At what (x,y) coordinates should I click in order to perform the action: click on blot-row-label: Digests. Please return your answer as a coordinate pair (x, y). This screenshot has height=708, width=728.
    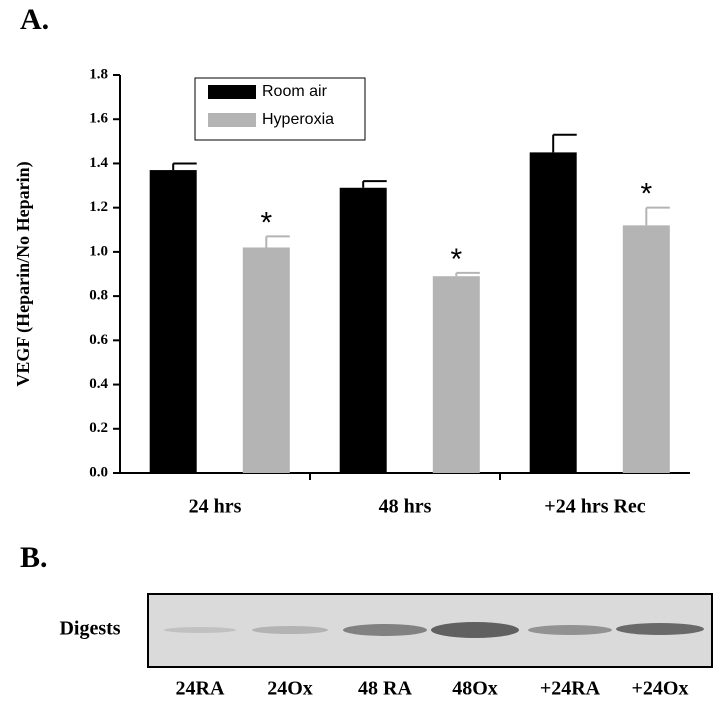
    Looking at the image, I should click on (89, 629).